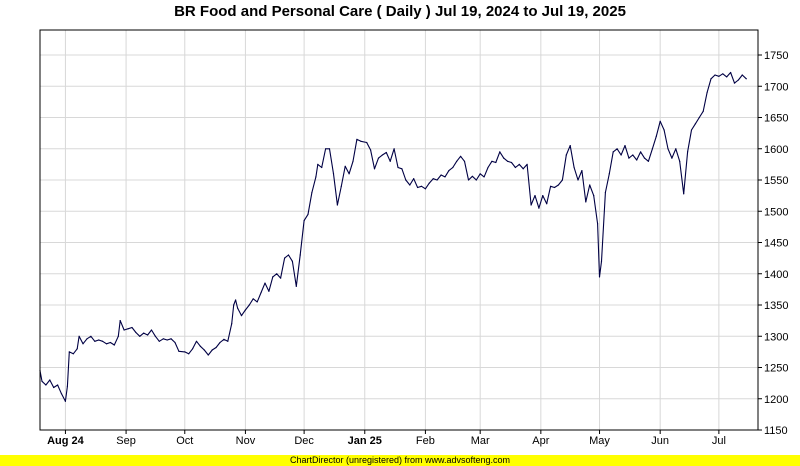  I want to click on x-tick-label: May, so click(599, 441).